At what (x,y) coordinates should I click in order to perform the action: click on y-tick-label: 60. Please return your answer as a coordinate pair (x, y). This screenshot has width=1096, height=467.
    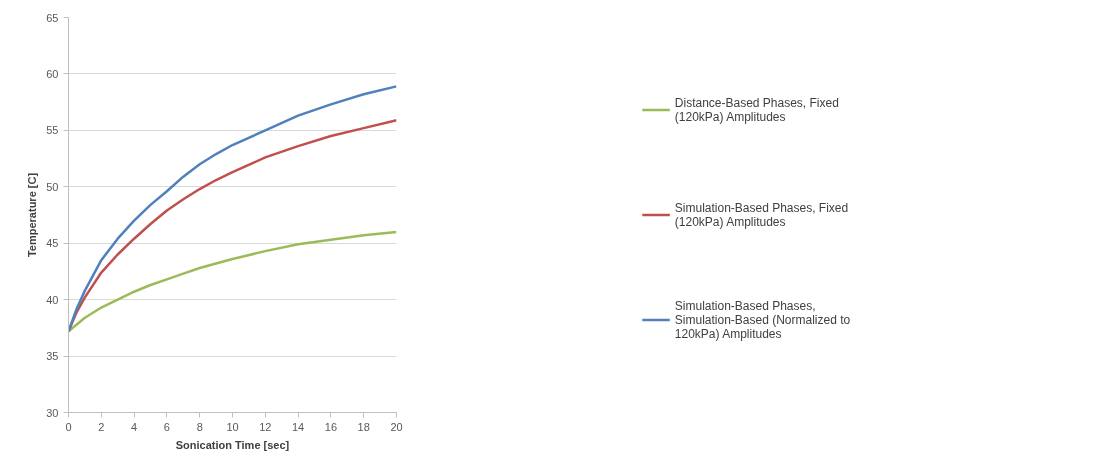
    Looking at the image, I should click on (52, 73).